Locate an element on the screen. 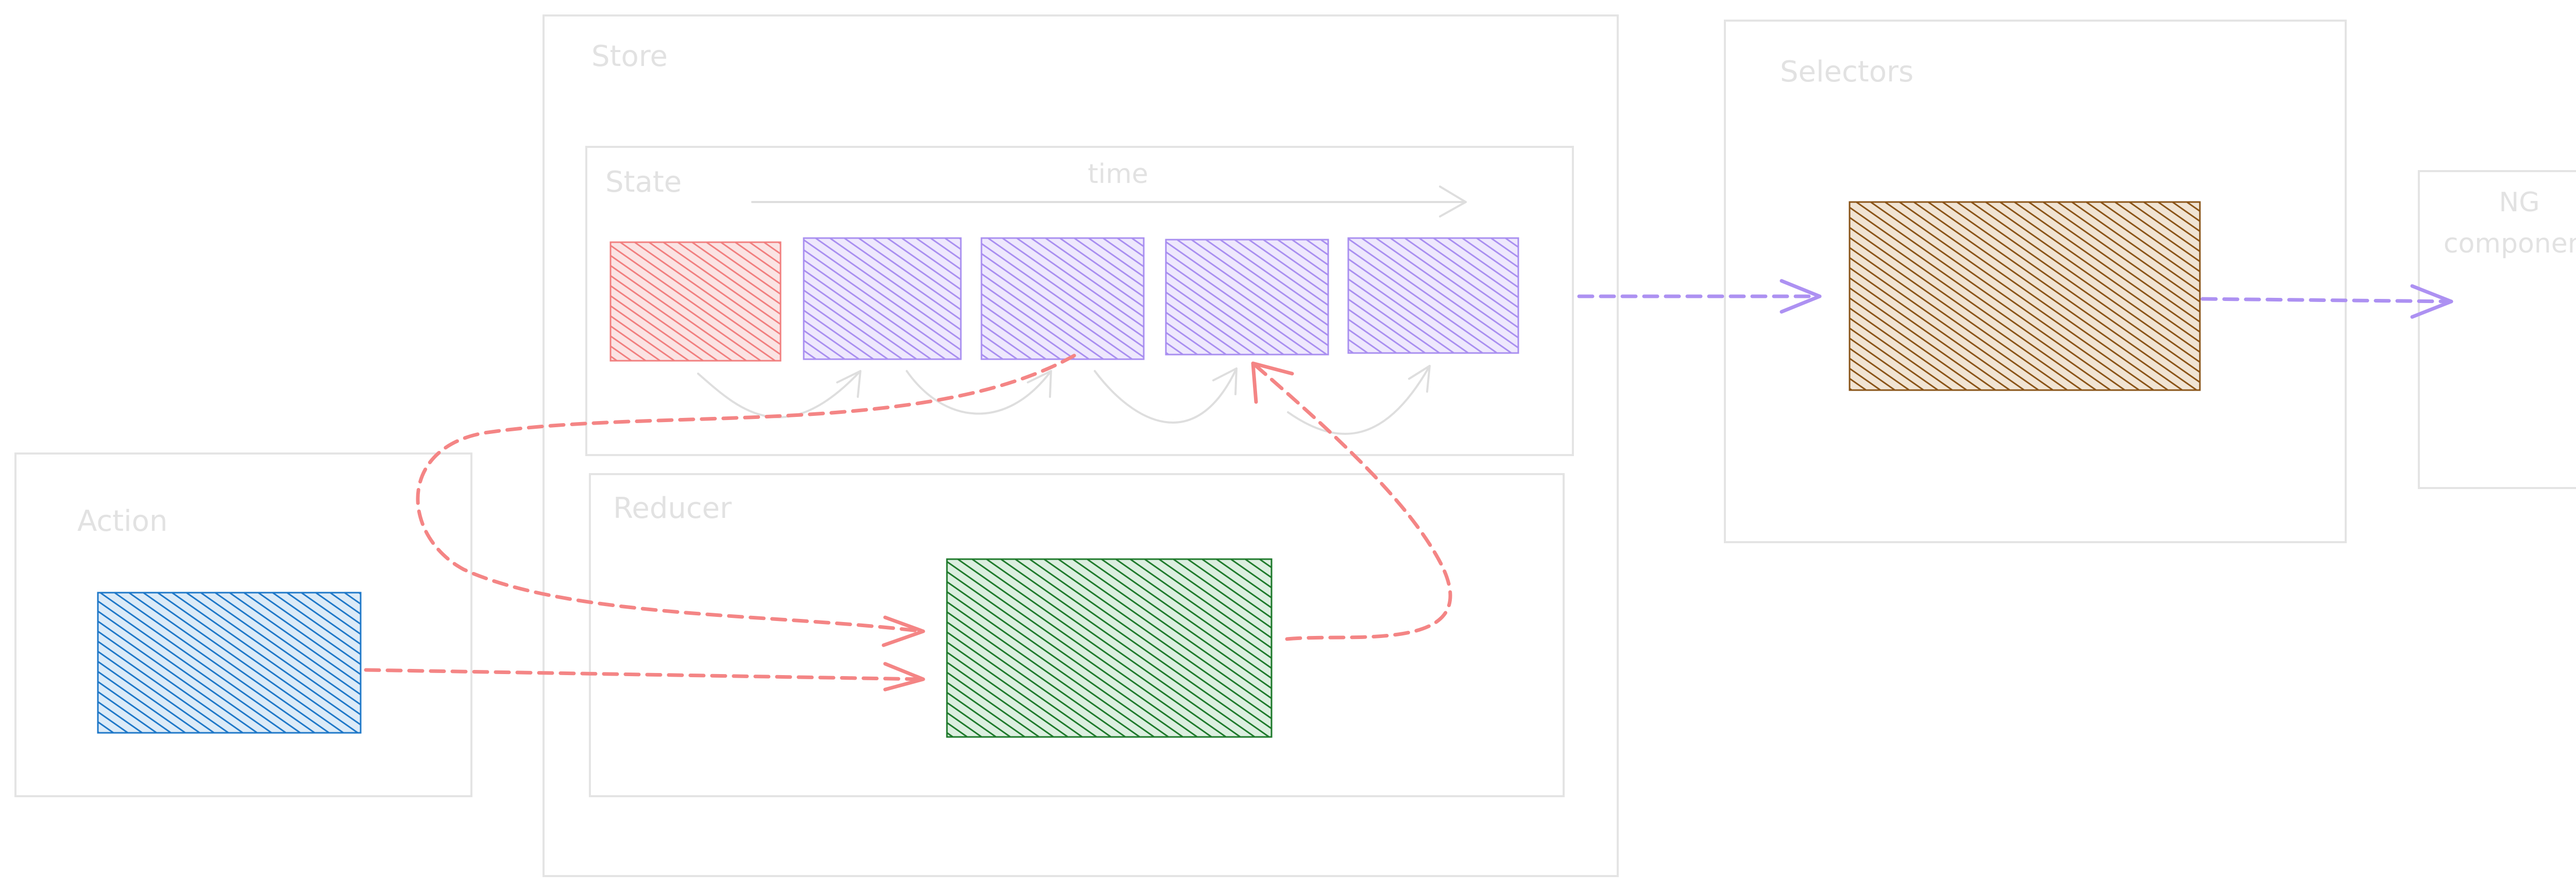  state-to-reducer-flow is located at coordinates (746, 494).